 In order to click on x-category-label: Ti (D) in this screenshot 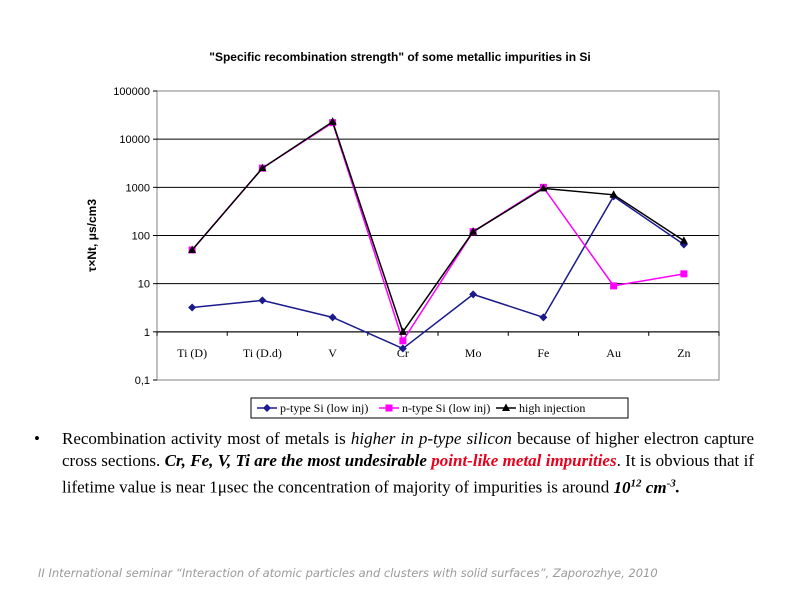, I will do `click(192, 353)`.